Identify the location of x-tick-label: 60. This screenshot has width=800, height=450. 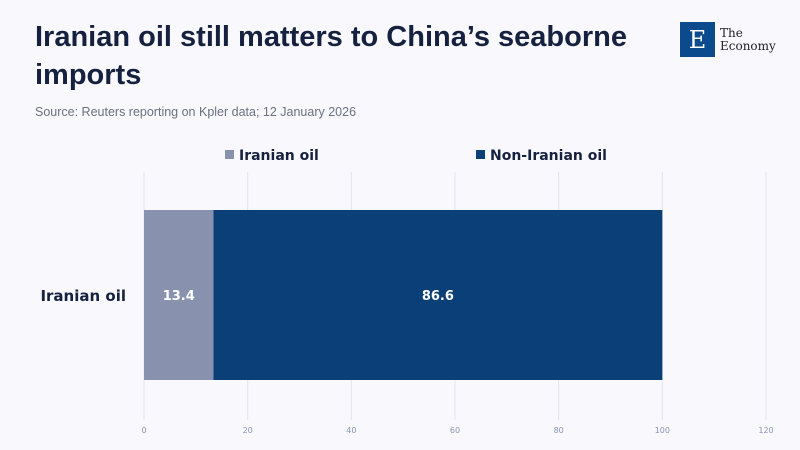
(455, 430).